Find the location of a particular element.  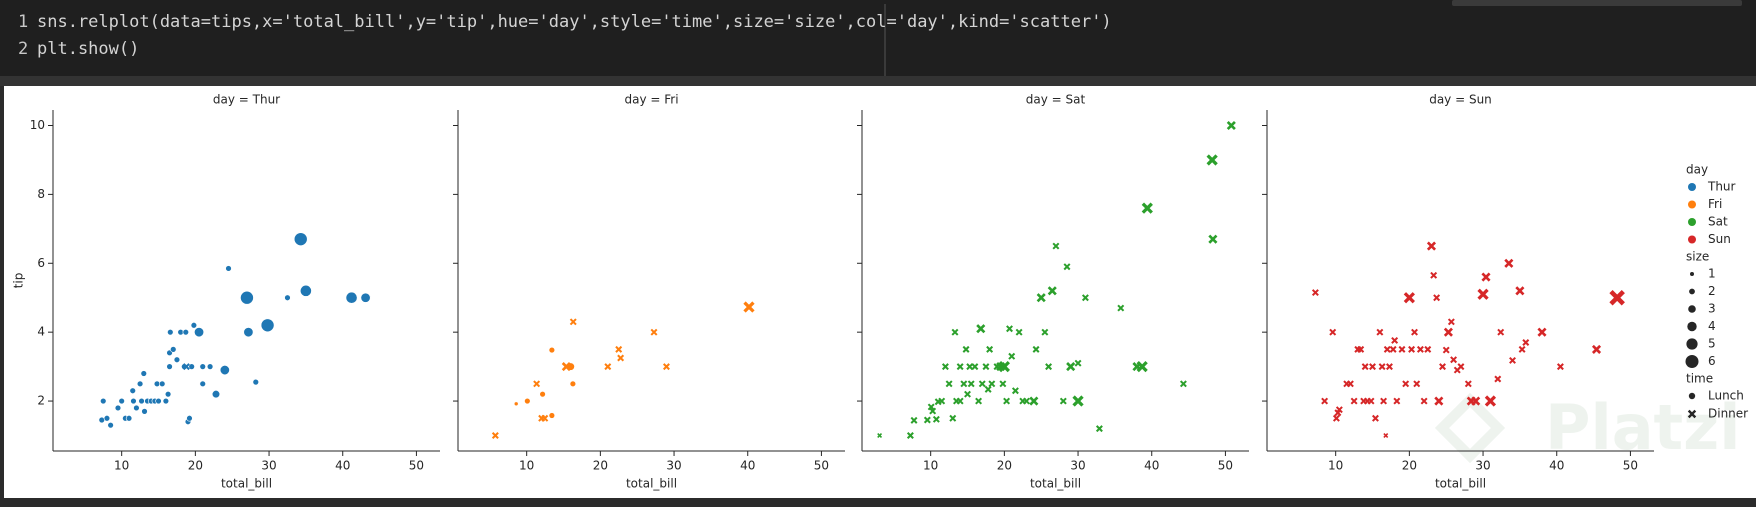

watermark-logo is located at coordinates (1470, 428).